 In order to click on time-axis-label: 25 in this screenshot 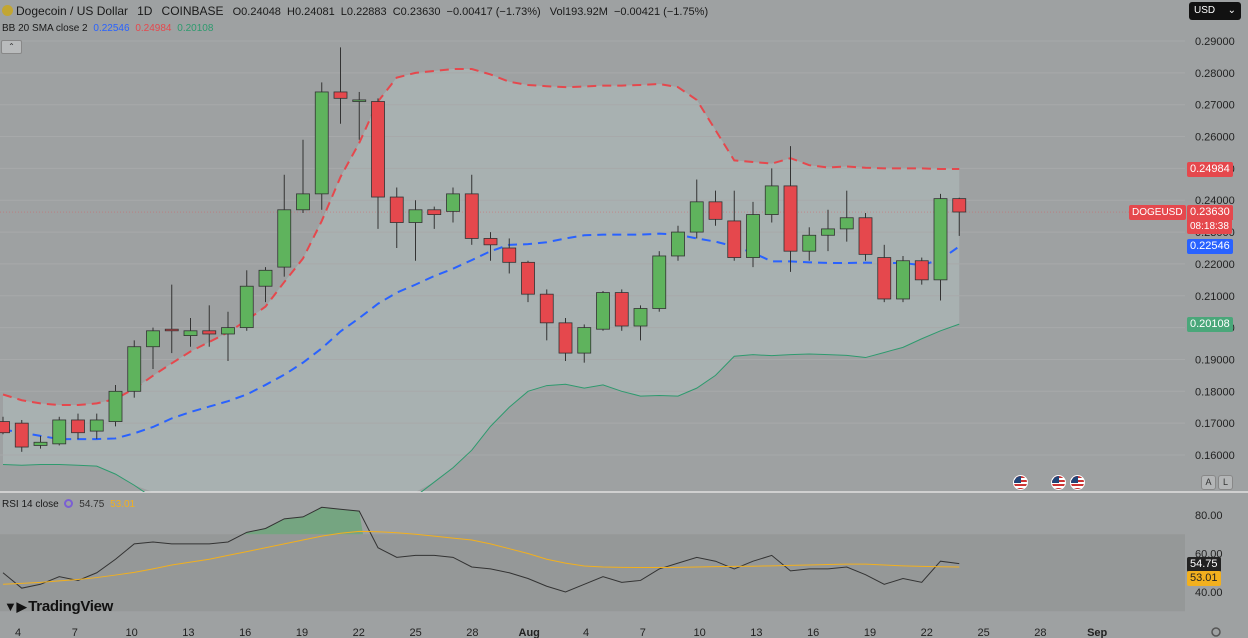, I will do `click(983, 632)`.